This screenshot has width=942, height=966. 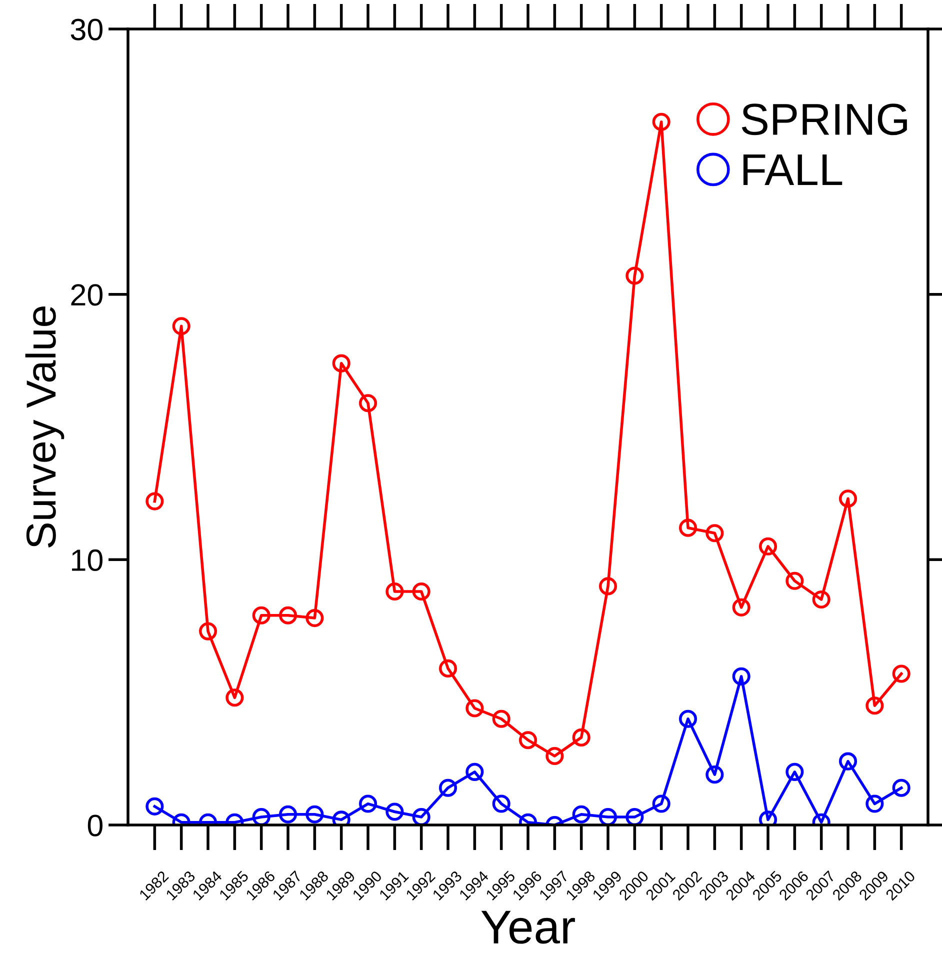 I want to click on legend-label: FALL, so click(x=792, y=170).